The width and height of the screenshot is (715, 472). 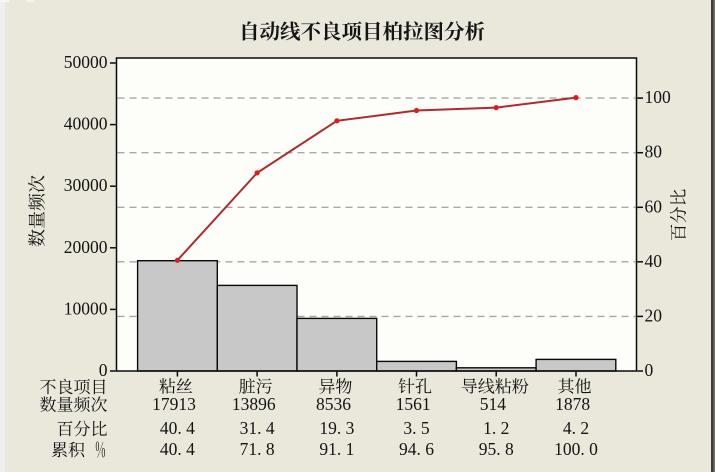 What do you see at coordinates (254, 404) in the screenshot?
I see `svg-text: 13896` at bounding box center [254, 404].